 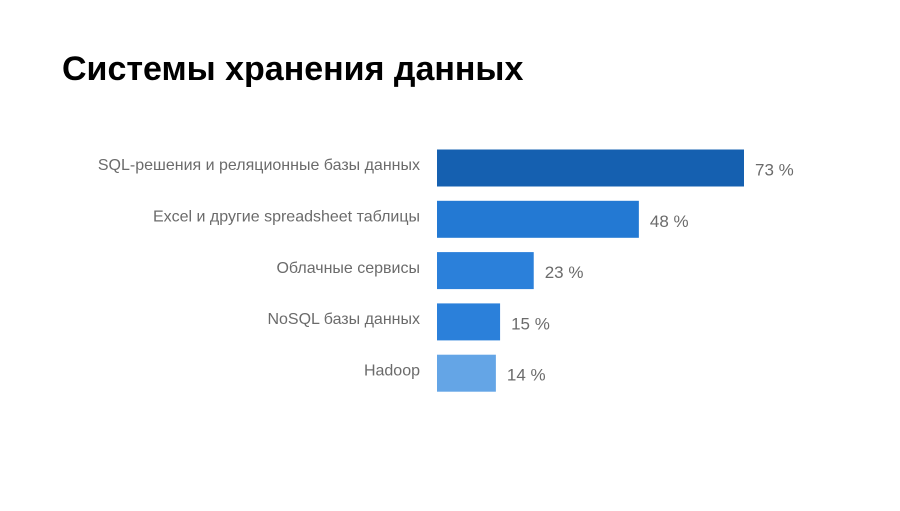 I want to click on category-label: Hadoop, so click(x=392, y=370).